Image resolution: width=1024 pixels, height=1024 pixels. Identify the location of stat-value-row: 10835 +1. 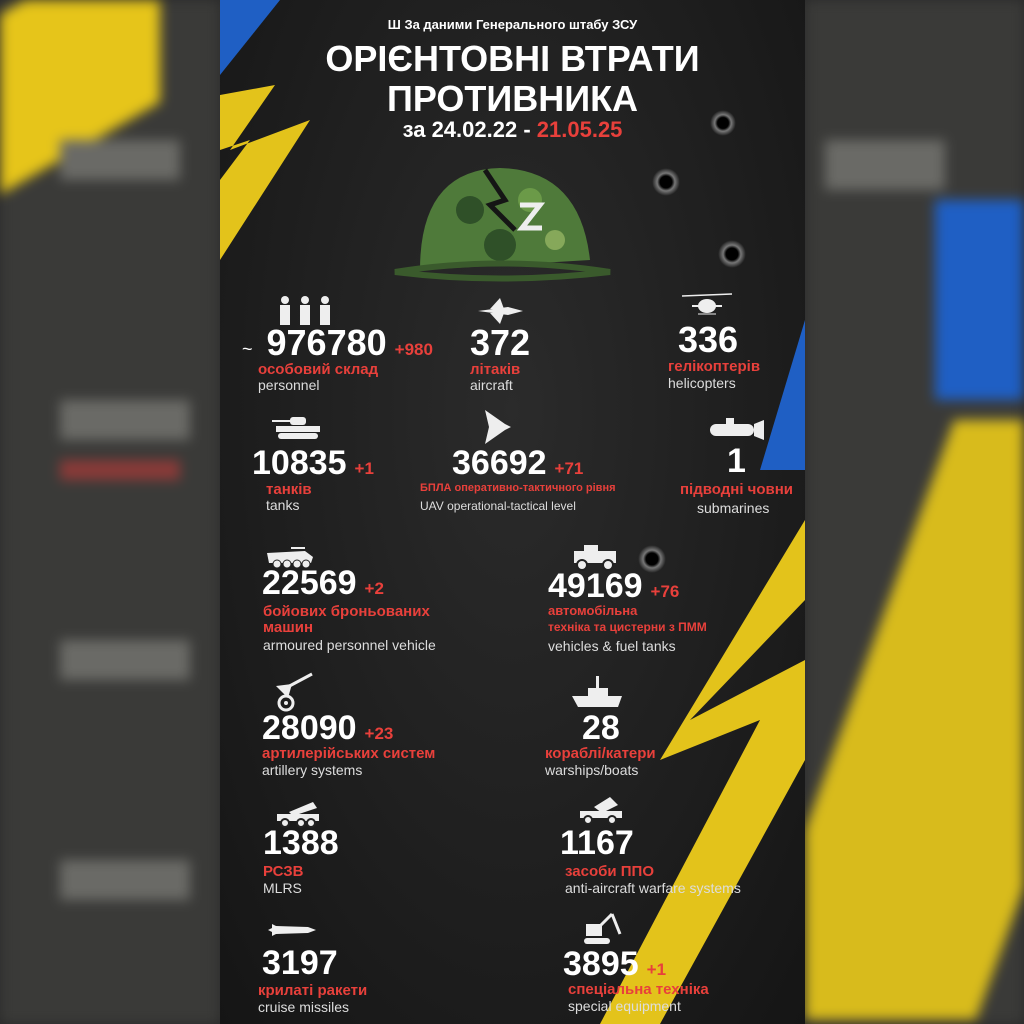
(313, 463).